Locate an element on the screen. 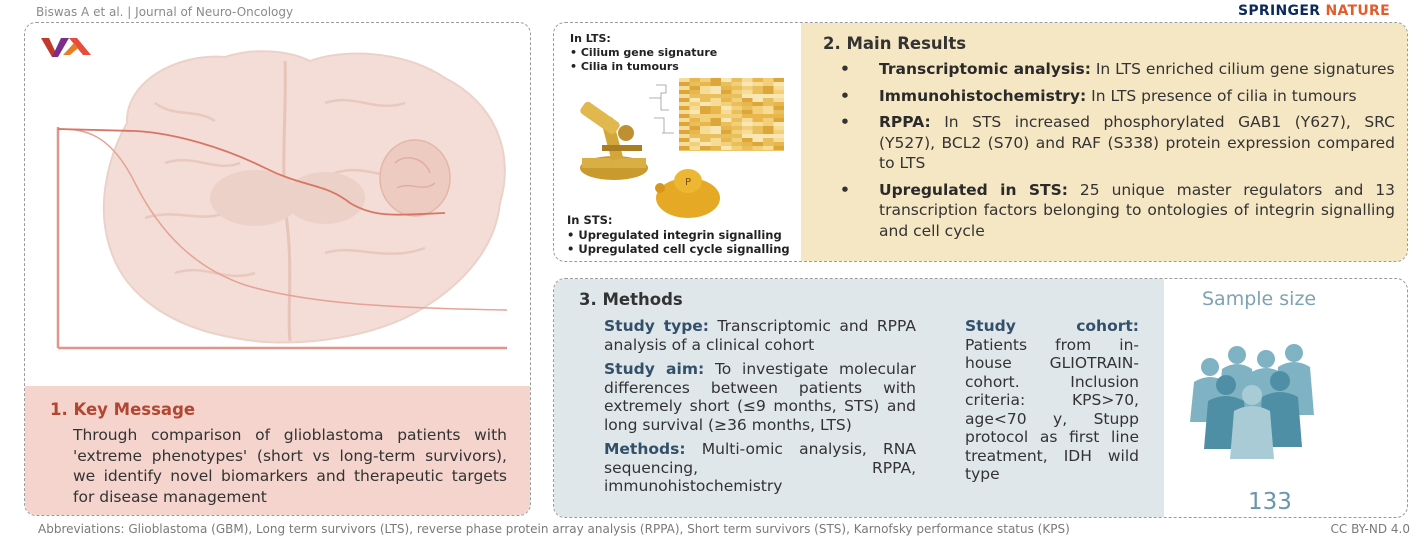 This screenshot has height=543, width=1428. sample-size-title: Sample size is located at coordinates (1259, 299).